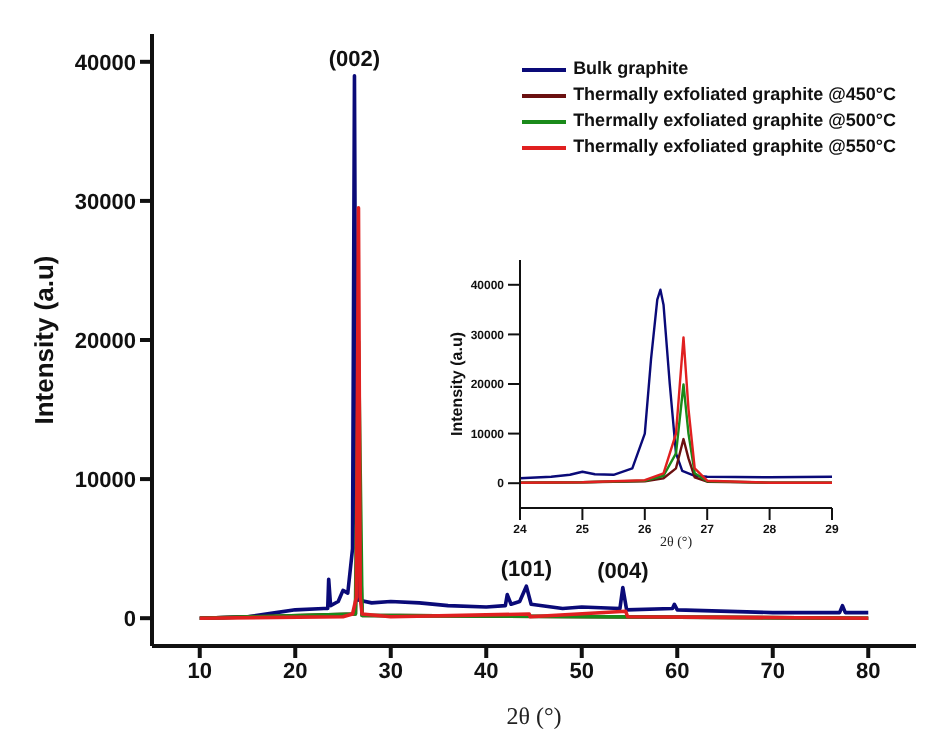 The width and height of the screenshot is (948, 746). I want to click on y-tick-label: 0, so click(129, 619).